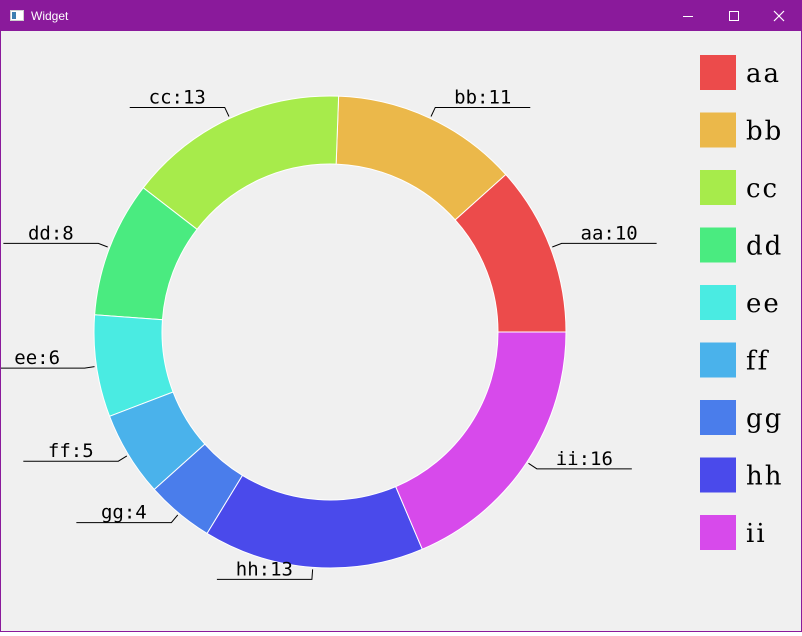 This screenshot has height=636, width=802. I want to click on slice-label-line-ii, so click(580, 466).